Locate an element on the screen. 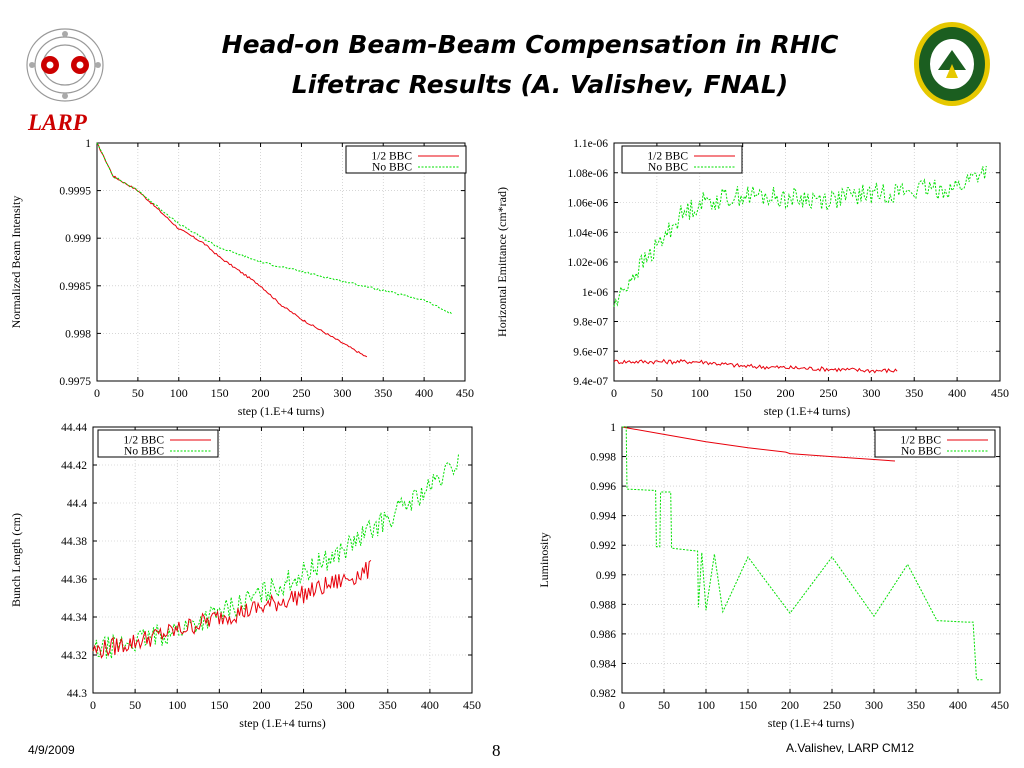 The image size is (1024, 768). emittance-ytick-label: 1.06e-06 is located at coordinates (587, 204).